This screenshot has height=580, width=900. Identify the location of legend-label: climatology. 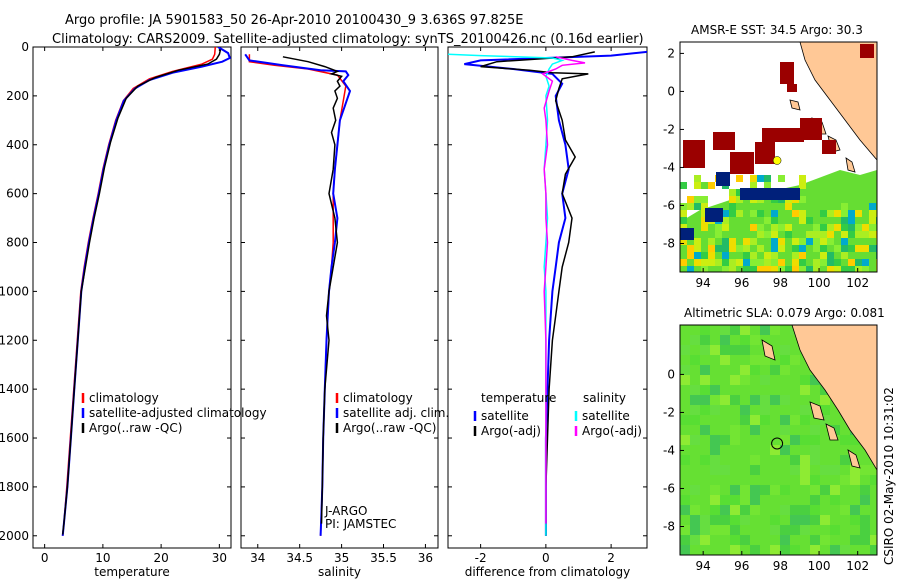
(124, 398).